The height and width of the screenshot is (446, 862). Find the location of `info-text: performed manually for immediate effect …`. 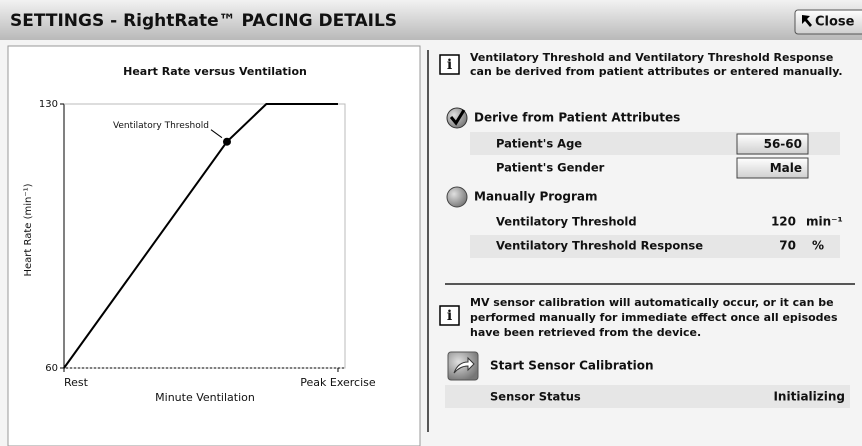

info-text: performed manually for immediate effect … is located at coordinates (654, 317).